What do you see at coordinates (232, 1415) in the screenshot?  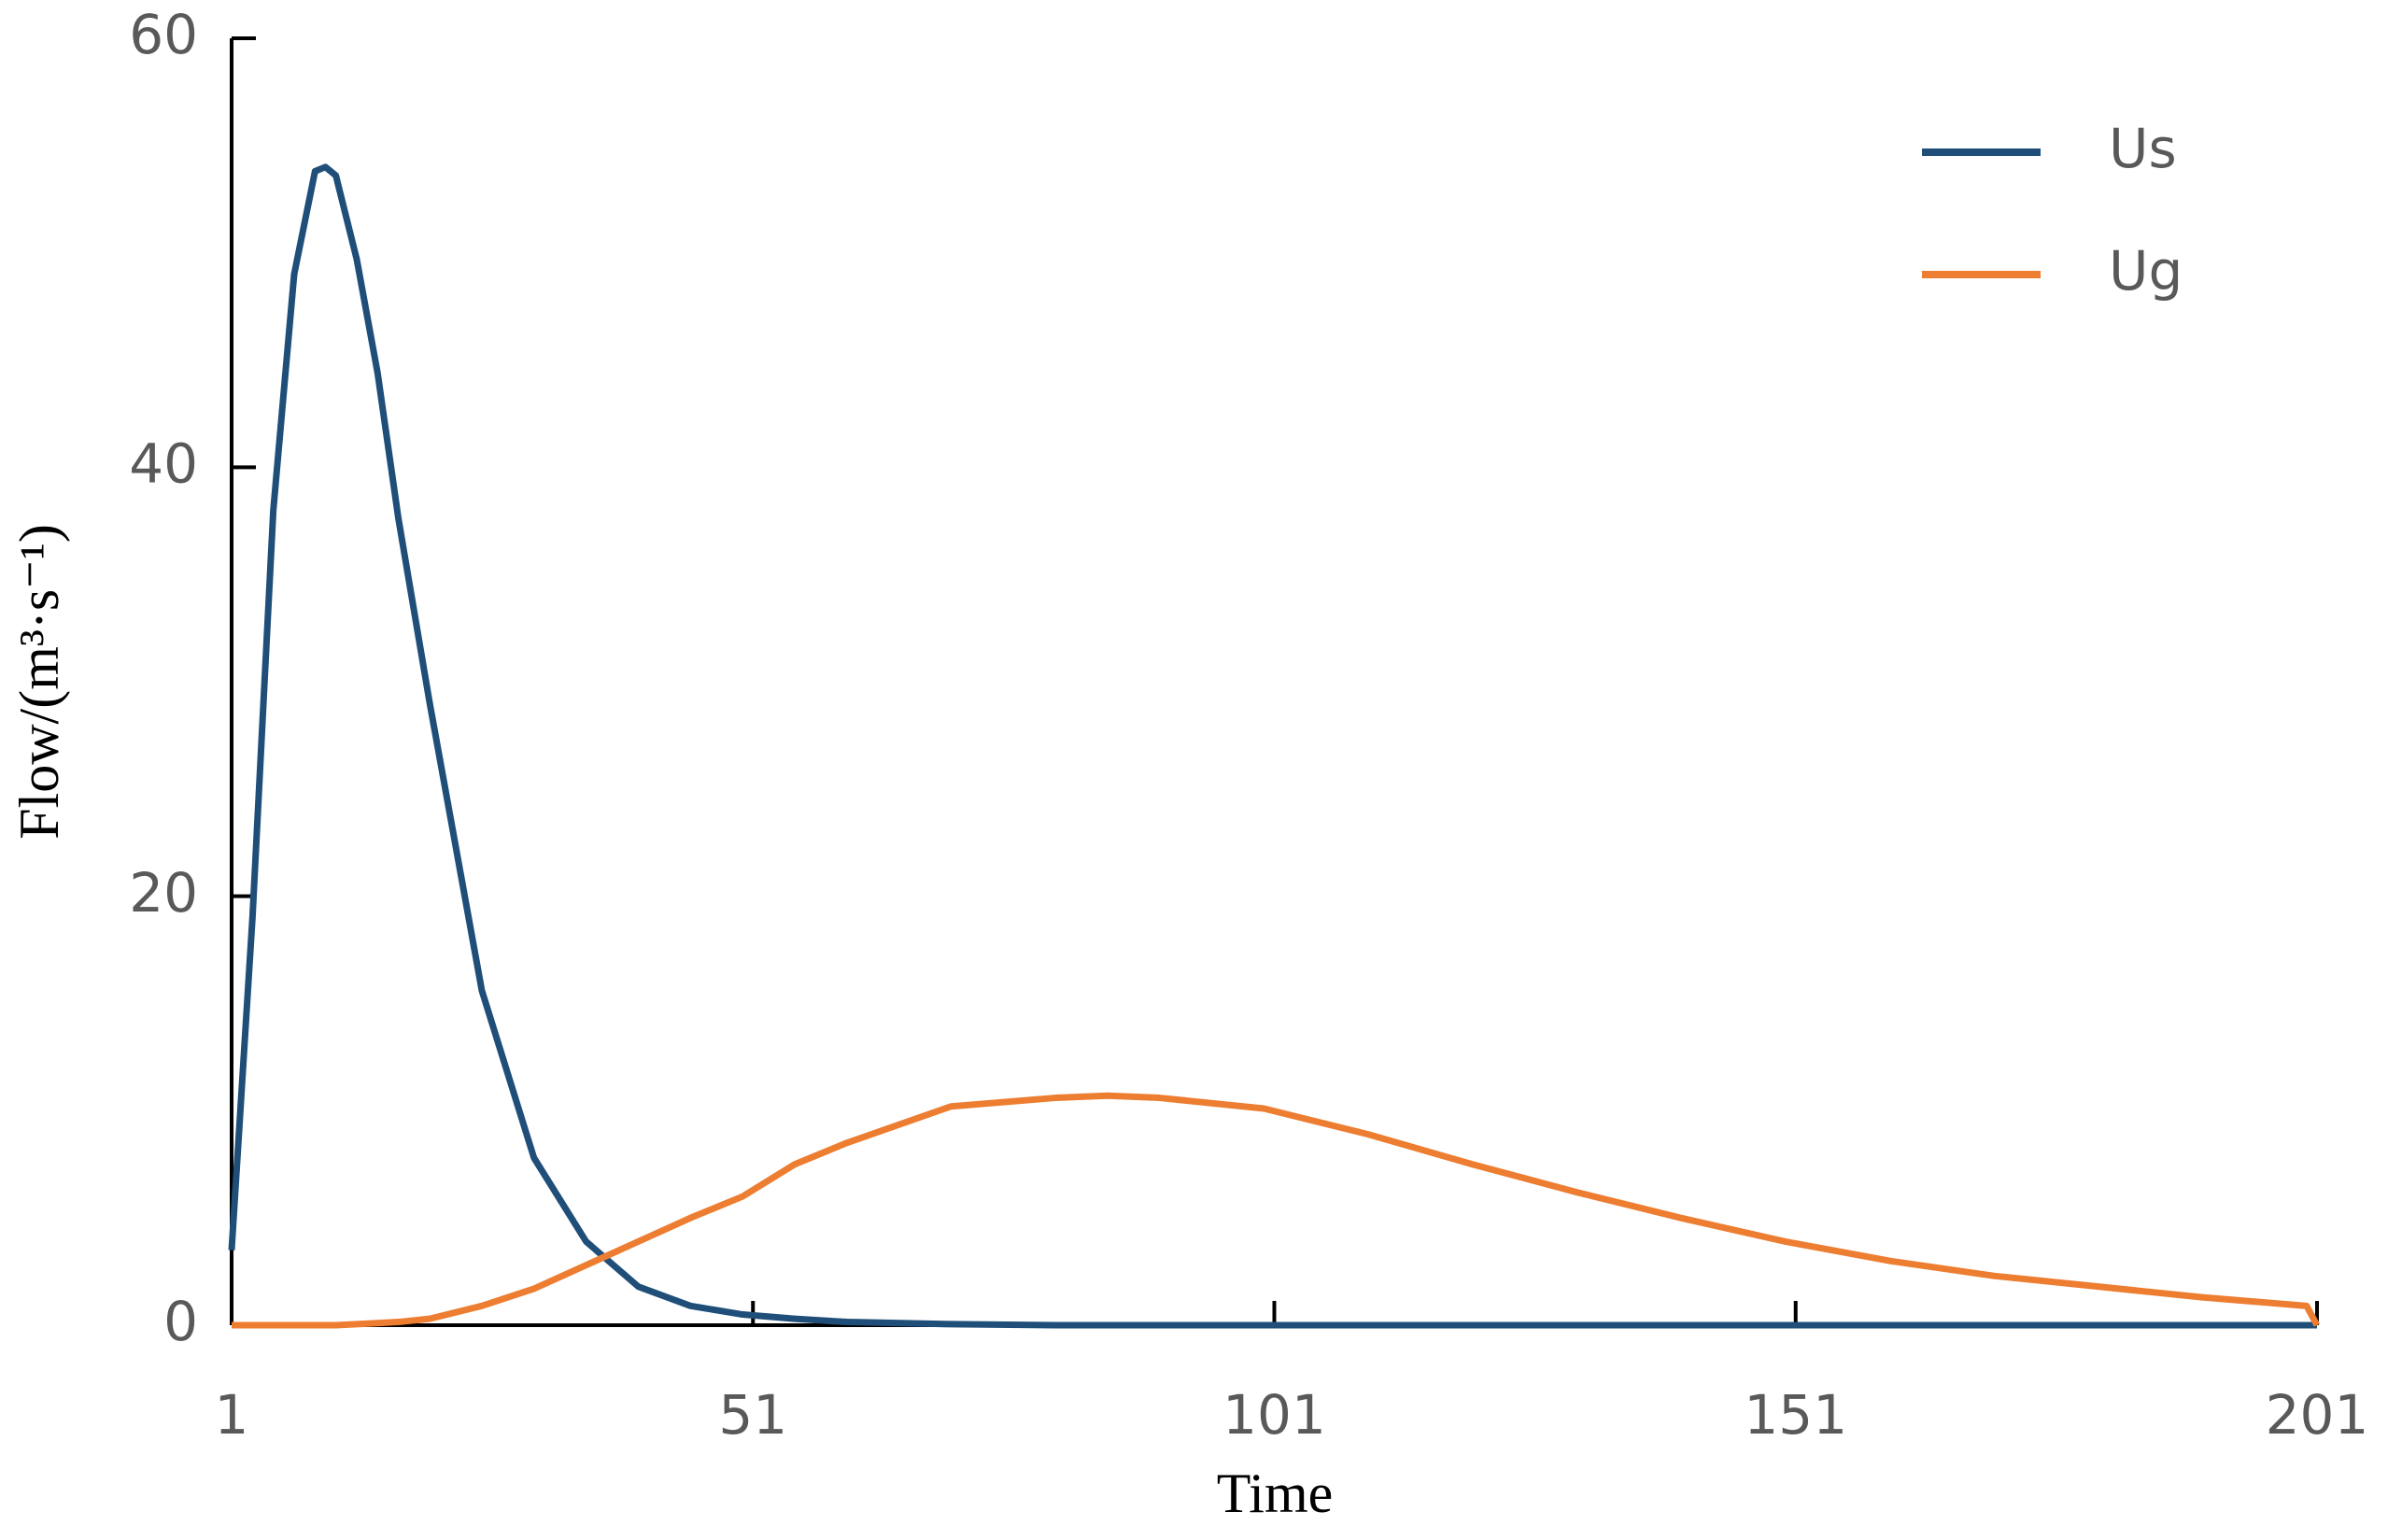 I see `x-tick-label: 1` at bounding box center [232, 1415].